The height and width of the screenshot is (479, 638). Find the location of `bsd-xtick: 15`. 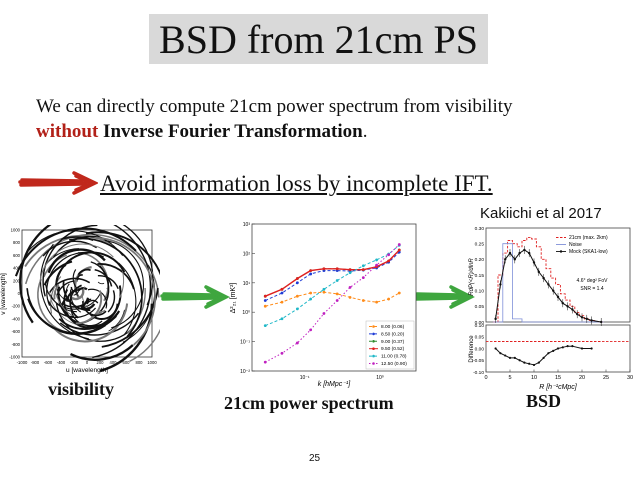

bsd-xtick: 15 is located at coordinates (558, 378).